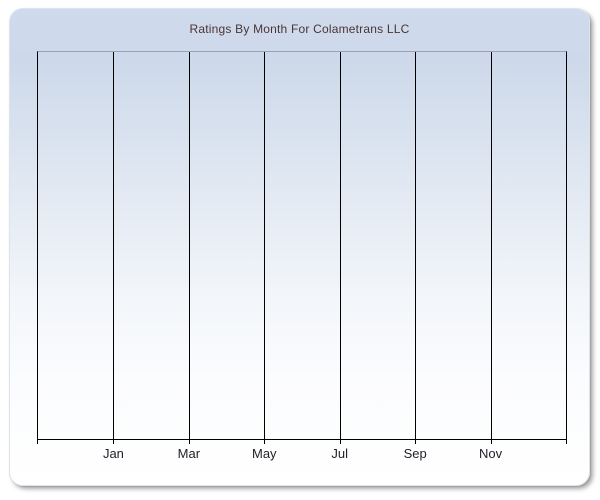 The height and width of the screenshot is (500, 600). Describe the element at coordinates (491, 453) in the screenshot. I see `x-axis-label: Nov` at that location.